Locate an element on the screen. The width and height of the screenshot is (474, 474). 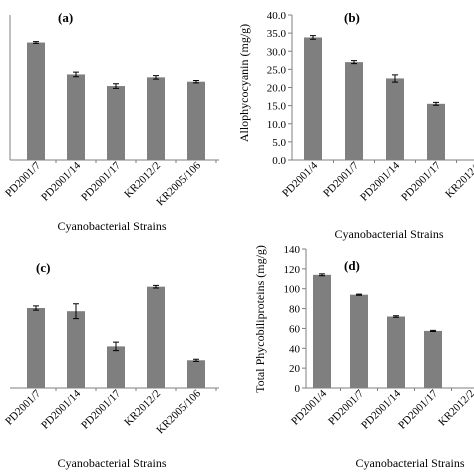
panel-c-x-axis-title: Cyanobacterial Strains is located at coordinates (112, 463).